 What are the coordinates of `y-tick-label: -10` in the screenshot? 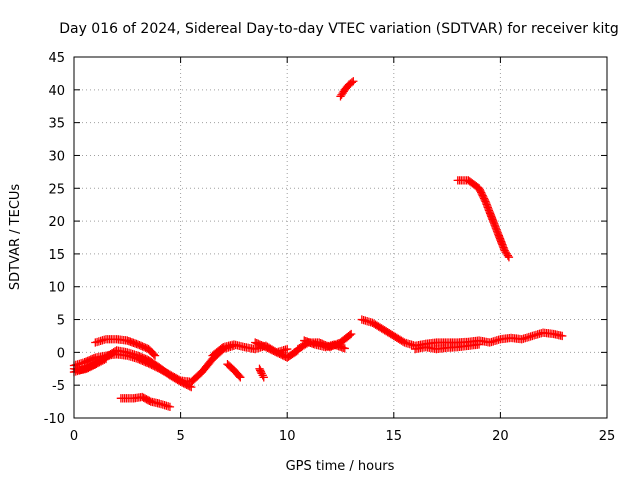 It's located at (54, 419).